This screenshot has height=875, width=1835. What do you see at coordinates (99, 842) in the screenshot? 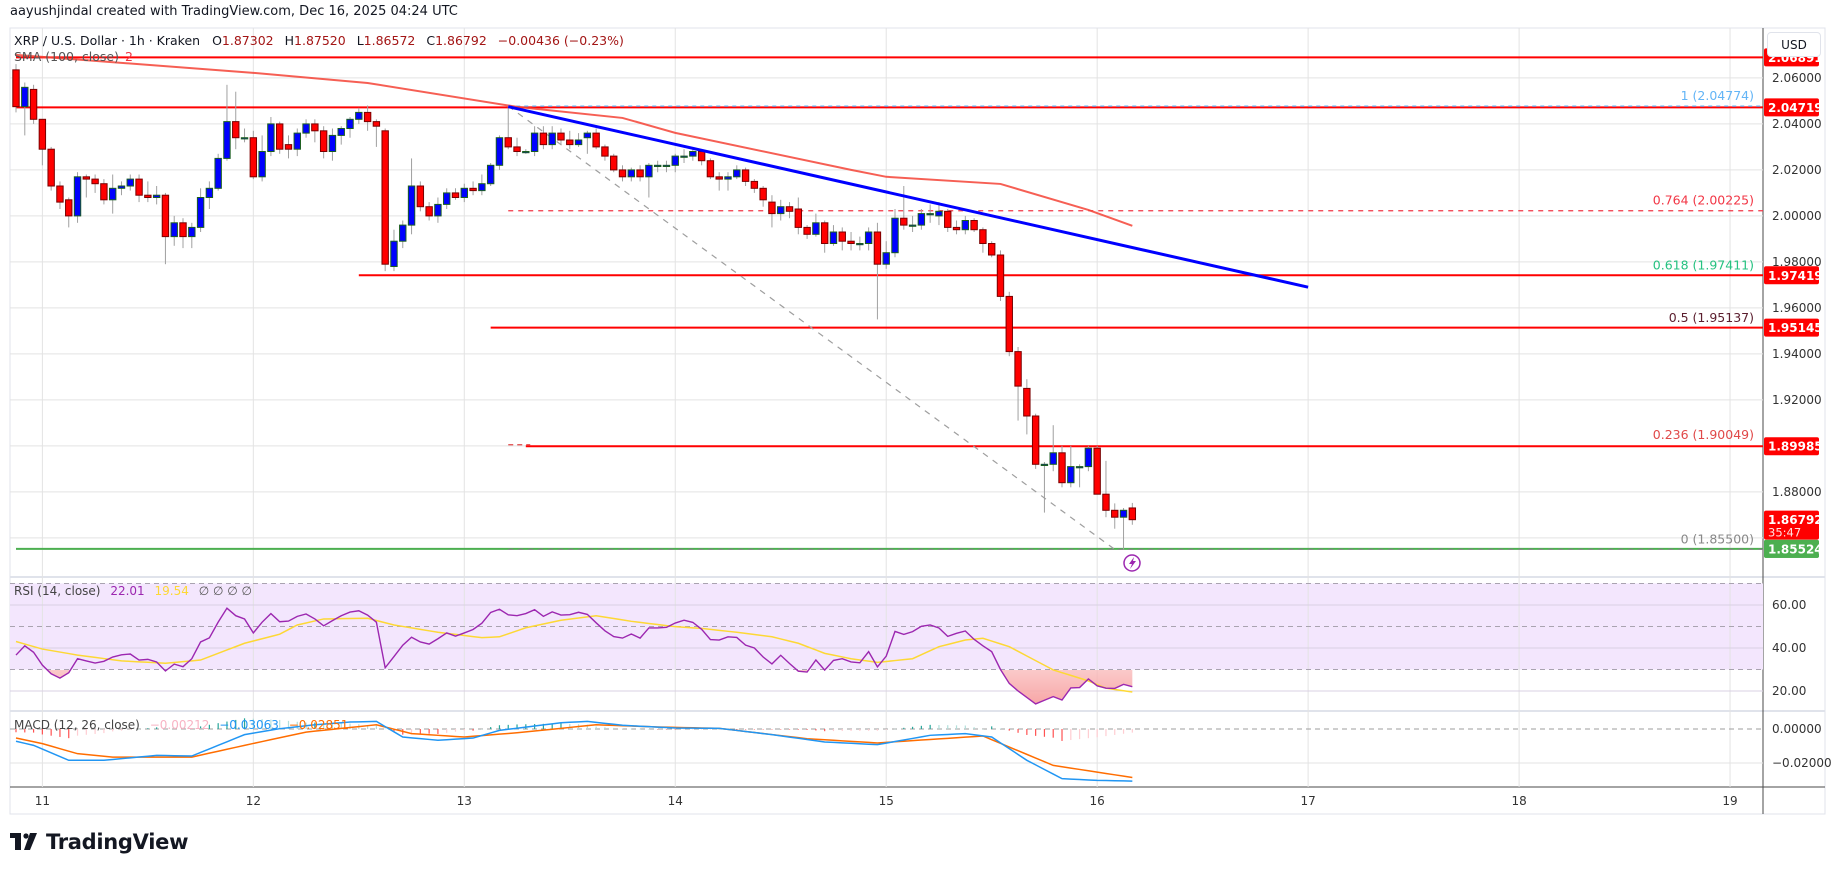
I see `tradingview-logo: TradingView` at bounding box center [99, 842].